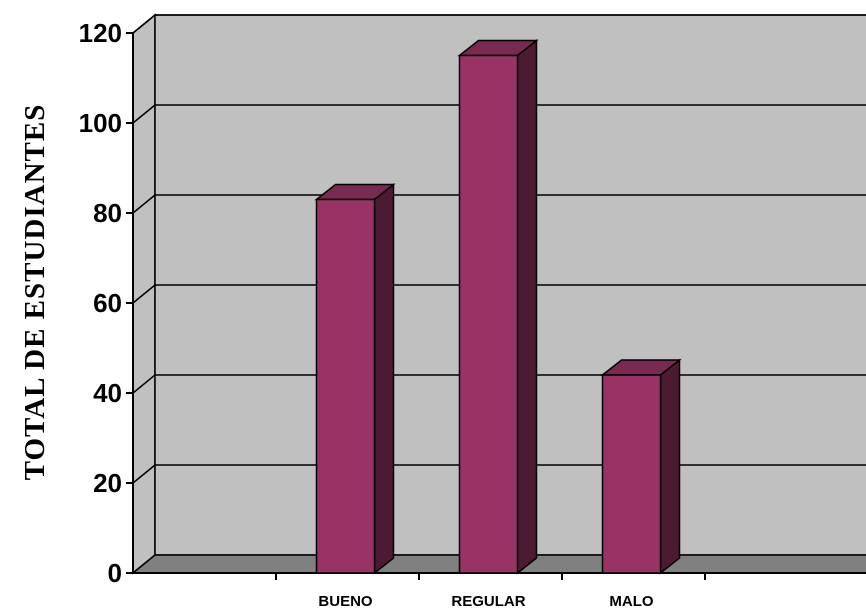 This screenshot has width=866, height=610. Describe the element at coordinates (35, 292) in the screenshot. I see `y-axis-label: TOTAL DE ESTUDIANTES` at that location.